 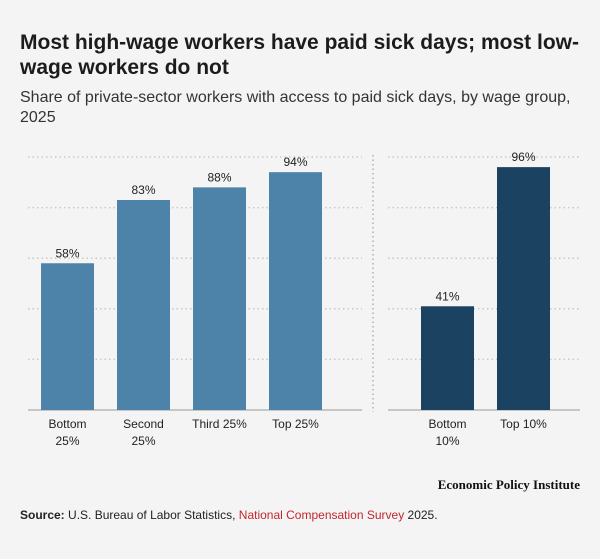 I want to click on value-label-quartiles-0: 58%, so click(x=67, y=253).